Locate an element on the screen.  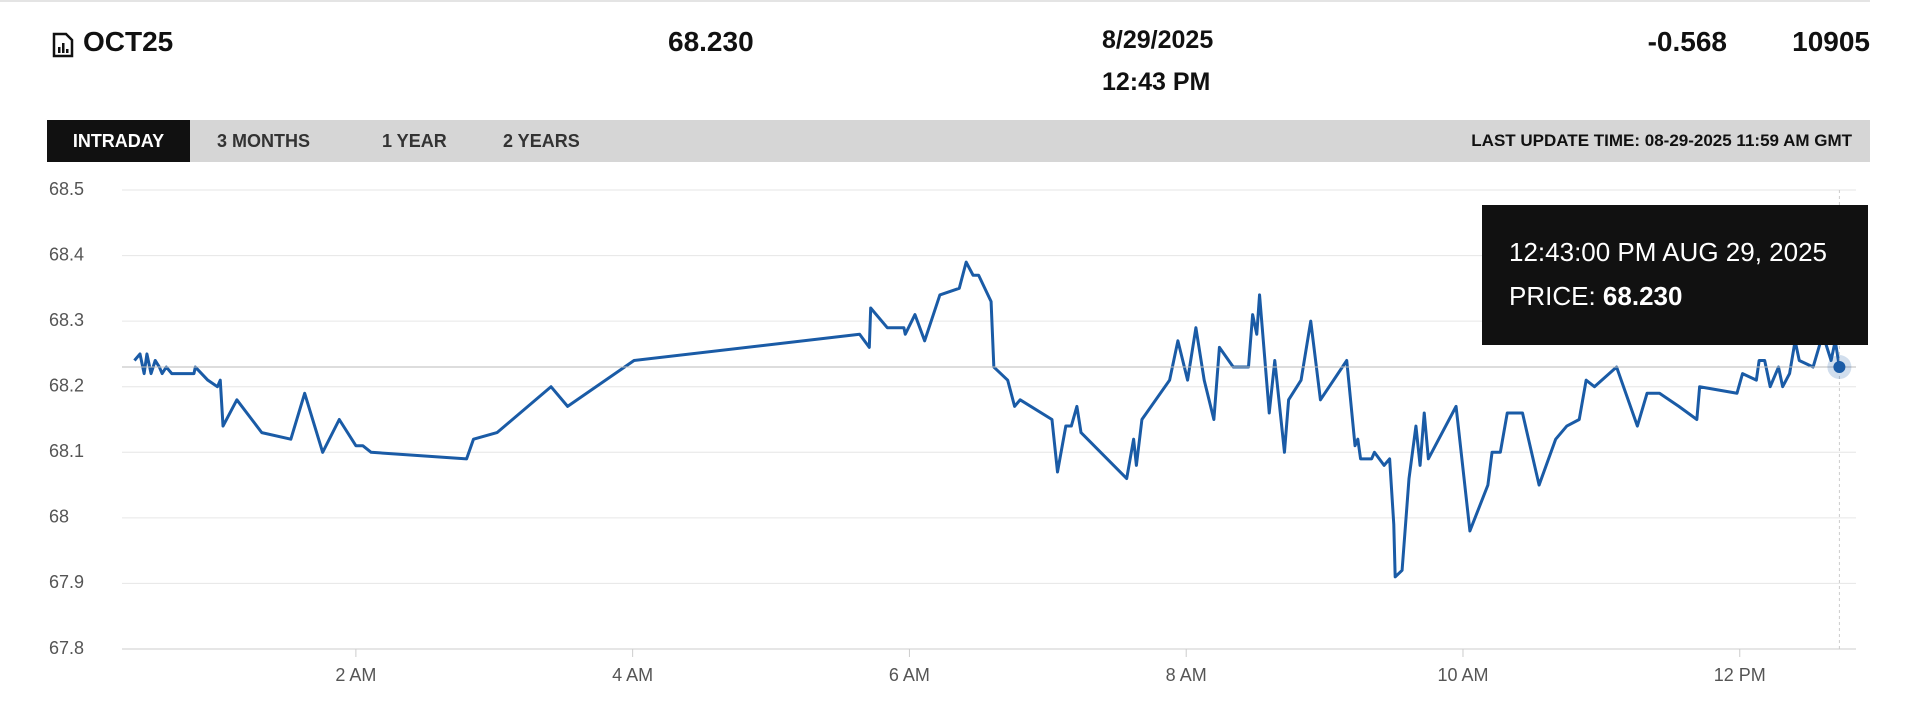
volume: 10905 is located at coordinates (1831, 41).